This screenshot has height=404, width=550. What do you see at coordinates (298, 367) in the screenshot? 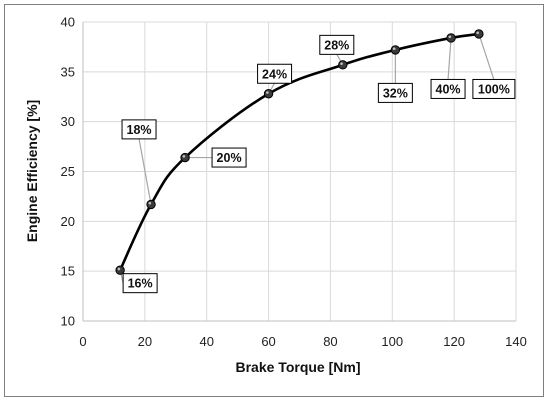
I see `x-axis-title: Brake Torque [Nm]` at bounding box center [298, 367].